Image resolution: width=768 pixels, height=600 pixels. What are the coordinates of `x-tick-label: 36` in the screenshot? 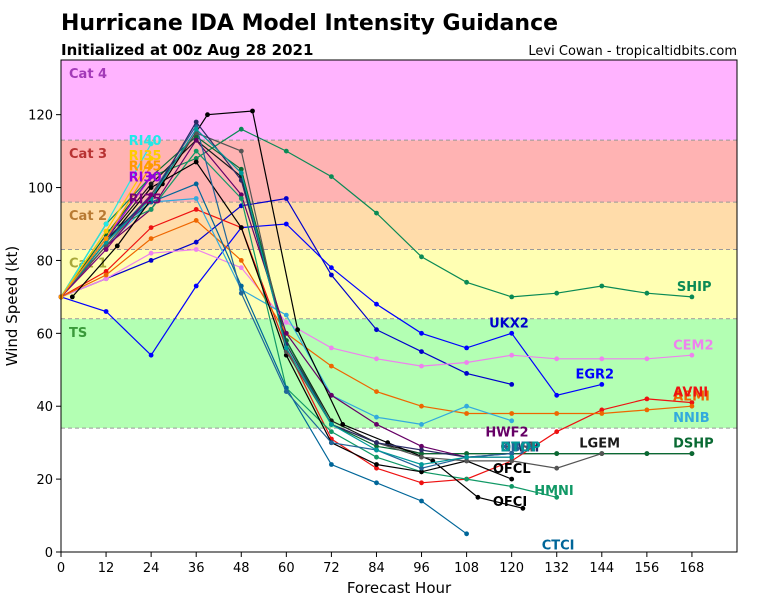 It's located at (196, 568).